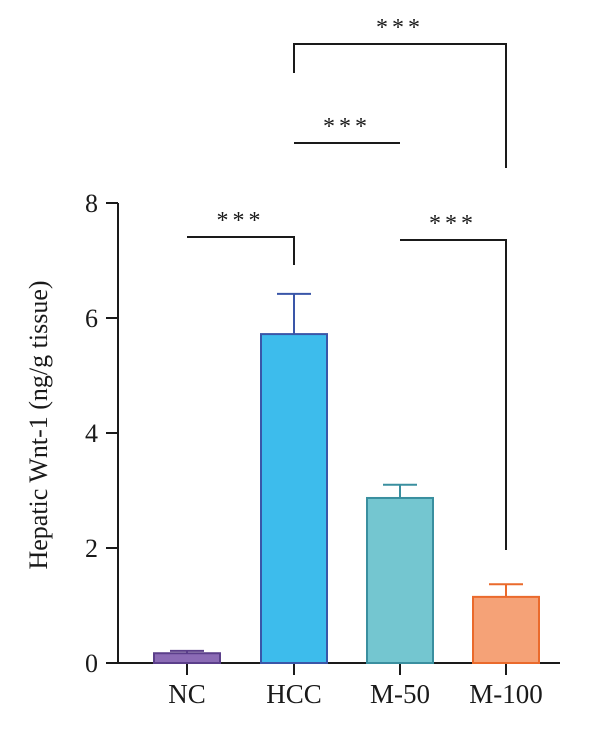 This screenshot has width=600, height=740. Describe the element at coordinates (91, 663) in the screenshot. I see `y-tick-label: 0` at that location.